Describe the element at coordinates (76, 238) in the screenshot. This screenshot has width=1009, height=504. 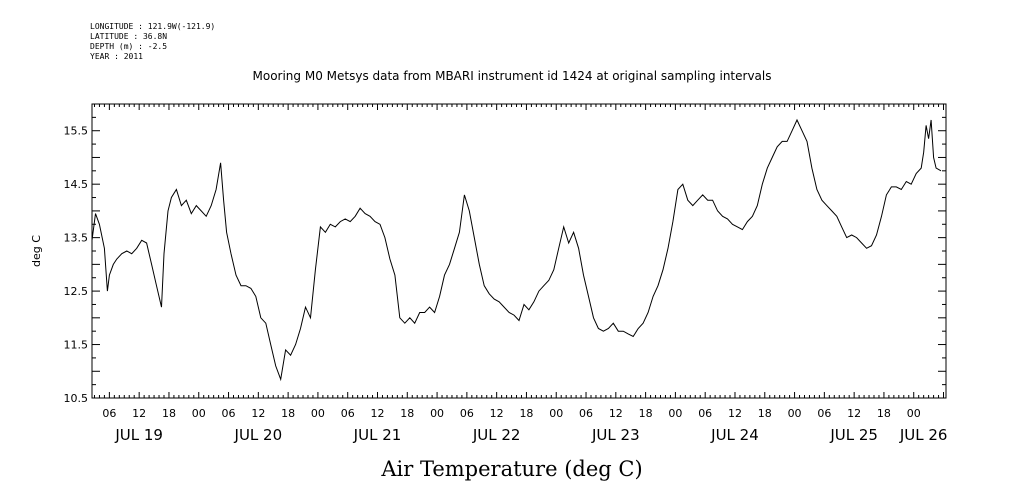
I see `y-tick-label: 13.5` at that location.